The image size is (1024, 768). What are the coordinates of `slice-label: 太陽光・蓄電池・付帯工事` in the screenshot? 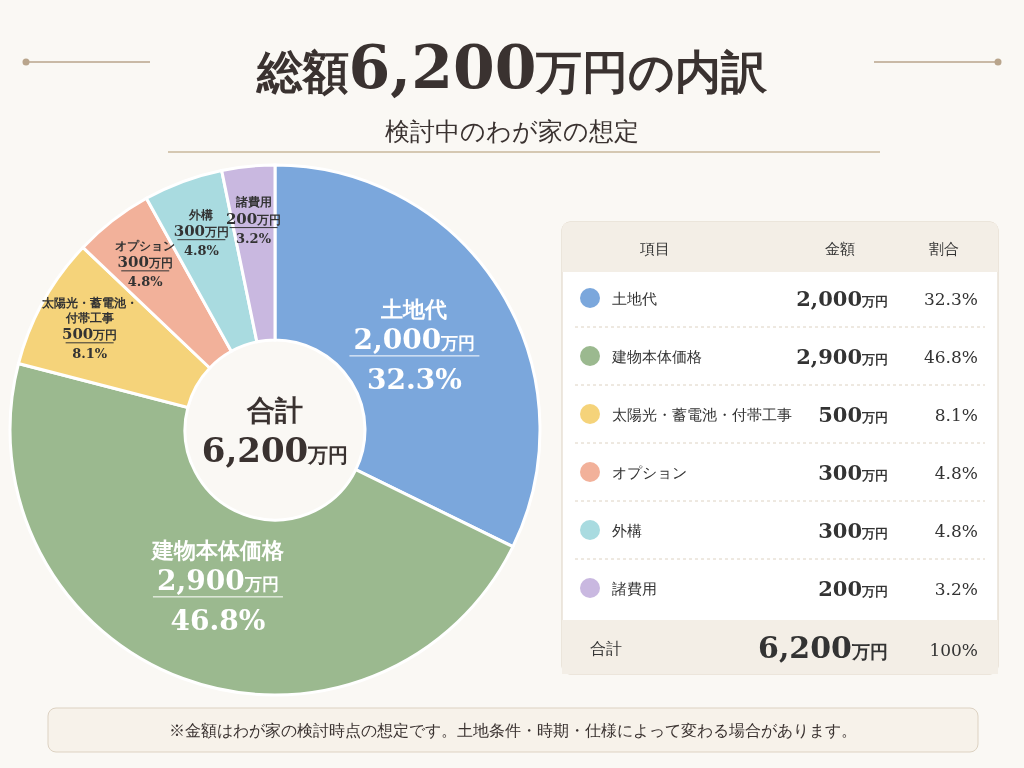 It's located at (89, 310).